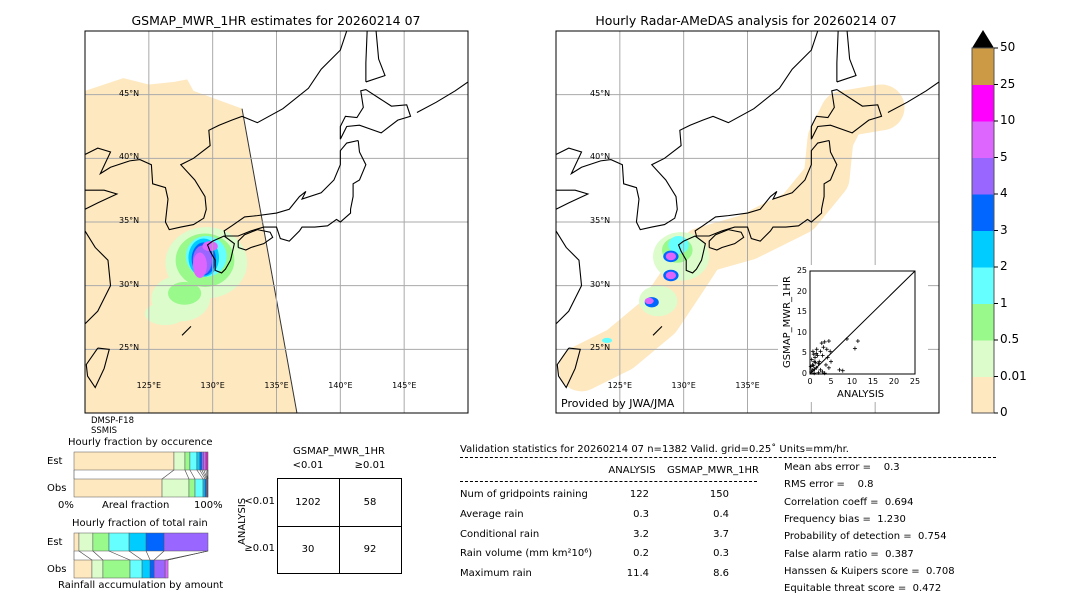 This screenshot has width=1080, height=612. What do you see at coordinates (66, 505) in the screenshot?
I see `occurrence-x-left: 0%` at bounding box center [66, 505].